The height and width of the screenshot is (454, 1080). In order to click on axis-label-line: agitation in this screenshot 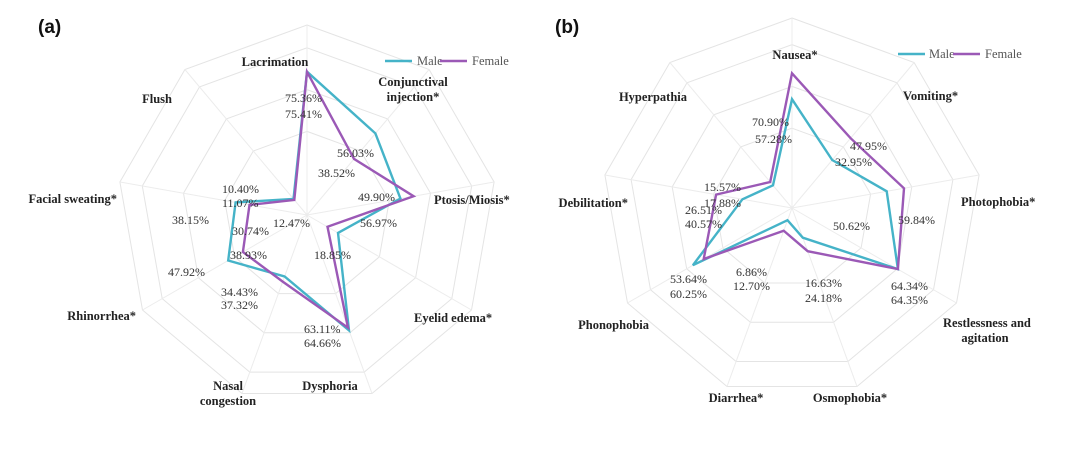, I will do `click(984, 338)`.